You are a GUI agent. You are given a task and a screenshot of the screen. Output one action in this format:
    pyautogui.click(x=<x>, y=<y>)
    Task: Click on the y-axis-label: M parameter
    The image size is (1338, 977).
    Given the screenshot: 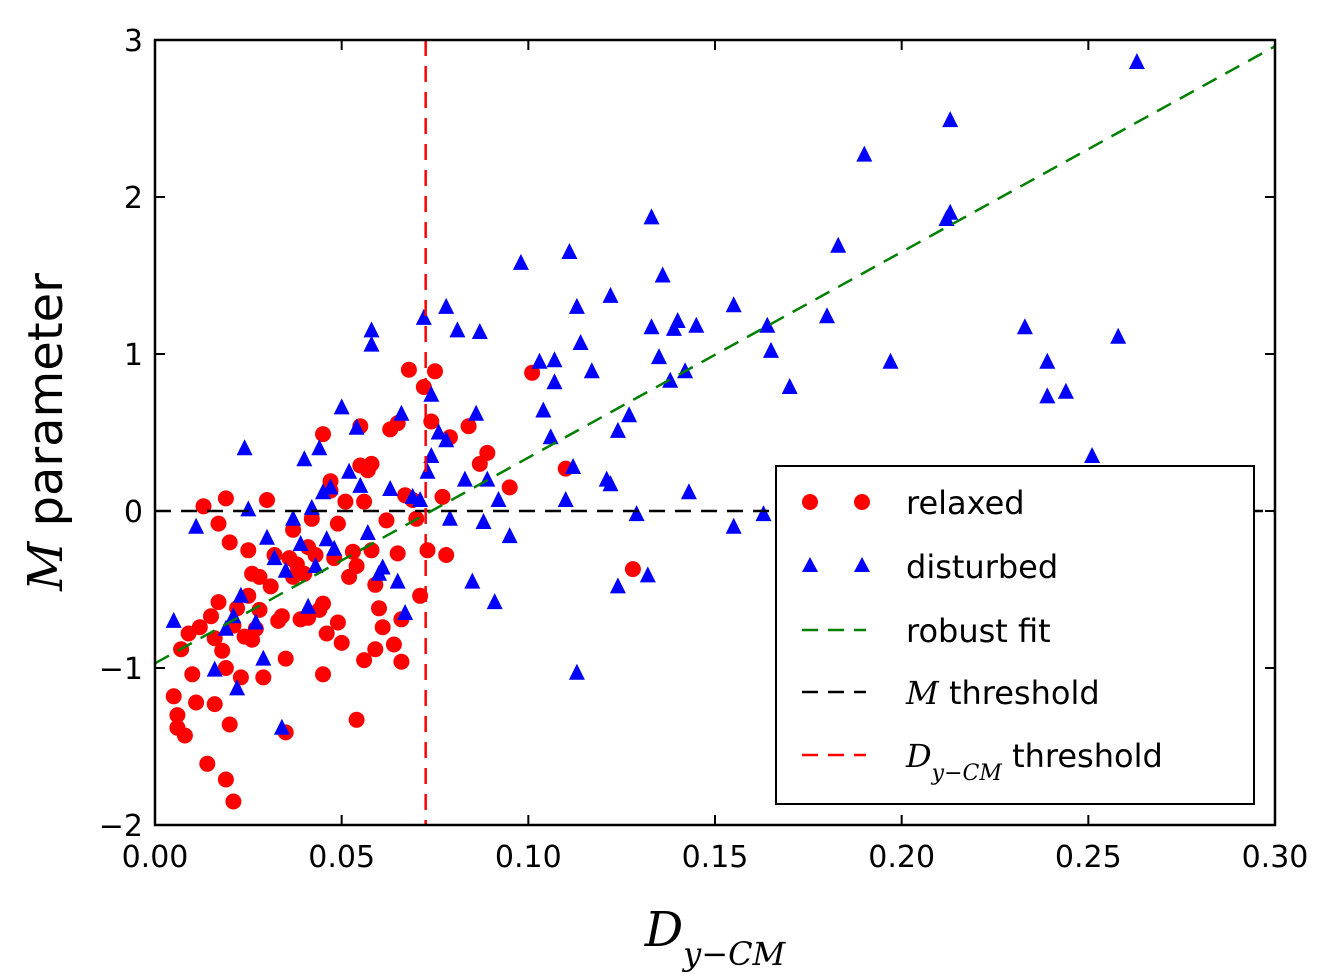 What is the action you would take?
    pyautogui.click(x=46, y=432)
    